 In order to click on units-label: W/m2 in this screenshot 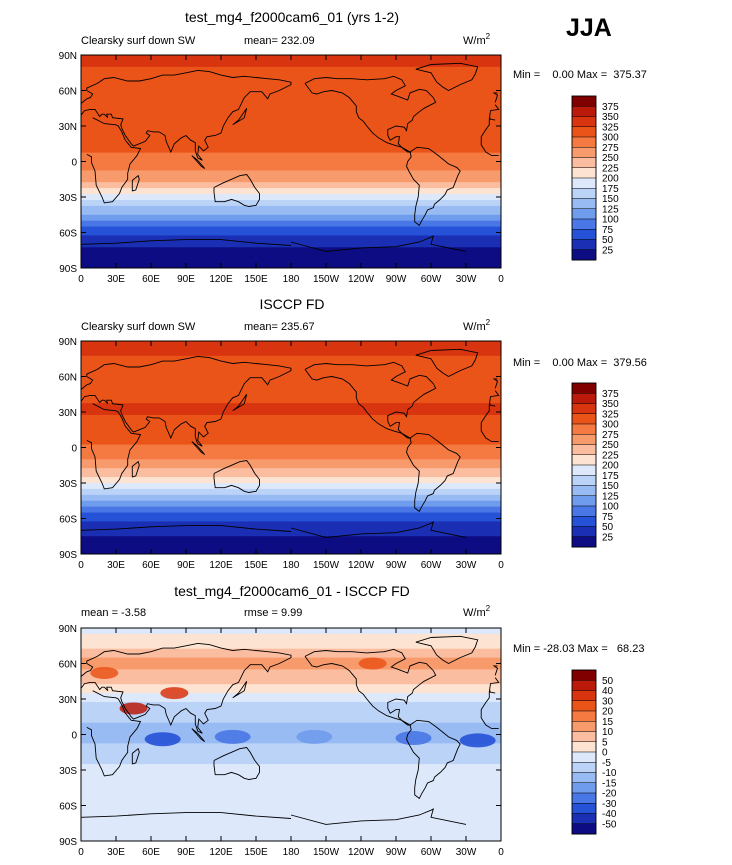, I will do `click(477, 325)`.